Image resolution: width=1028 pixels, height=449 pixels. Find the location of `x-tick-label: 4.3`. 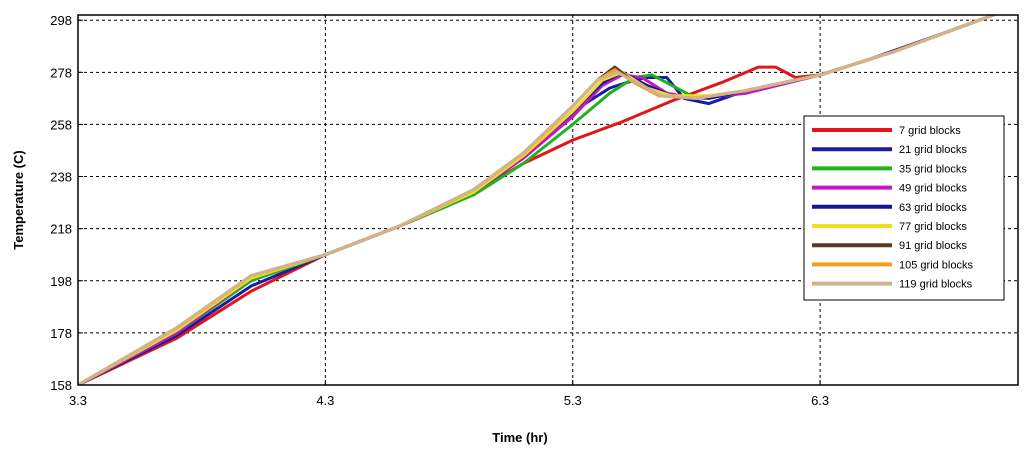

x-tick-label: 4.3 is located at coordinates (325, 400).